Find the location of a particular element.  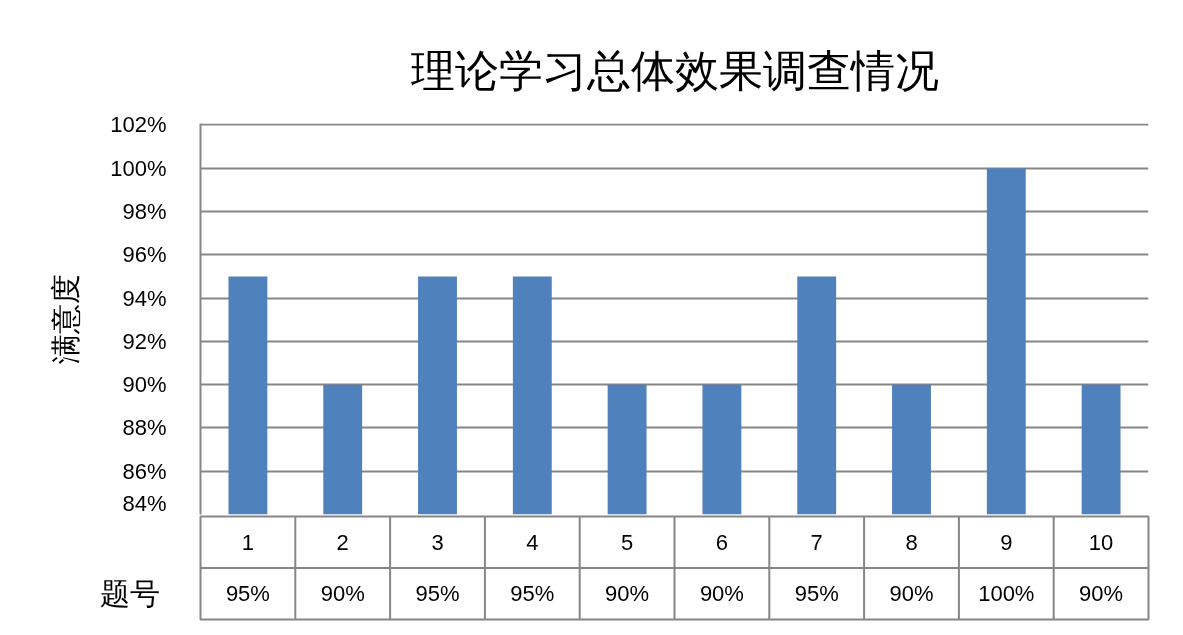

y-tick-label: 102% is located at coordinates (138, 125).